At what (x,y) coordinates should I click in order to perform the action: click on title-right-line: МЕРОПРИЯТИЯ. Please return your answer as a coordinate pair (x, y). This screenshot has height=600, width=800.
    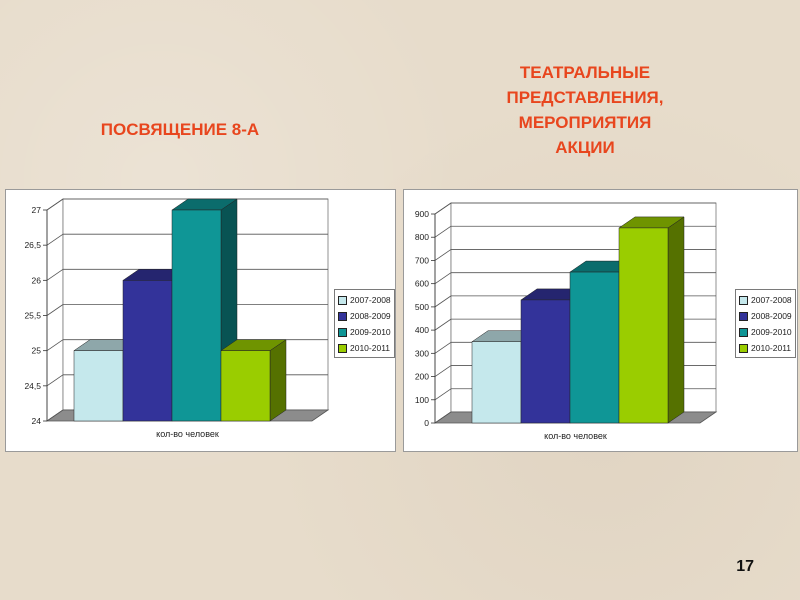
    Looking at the image, I should click on (585, 122).